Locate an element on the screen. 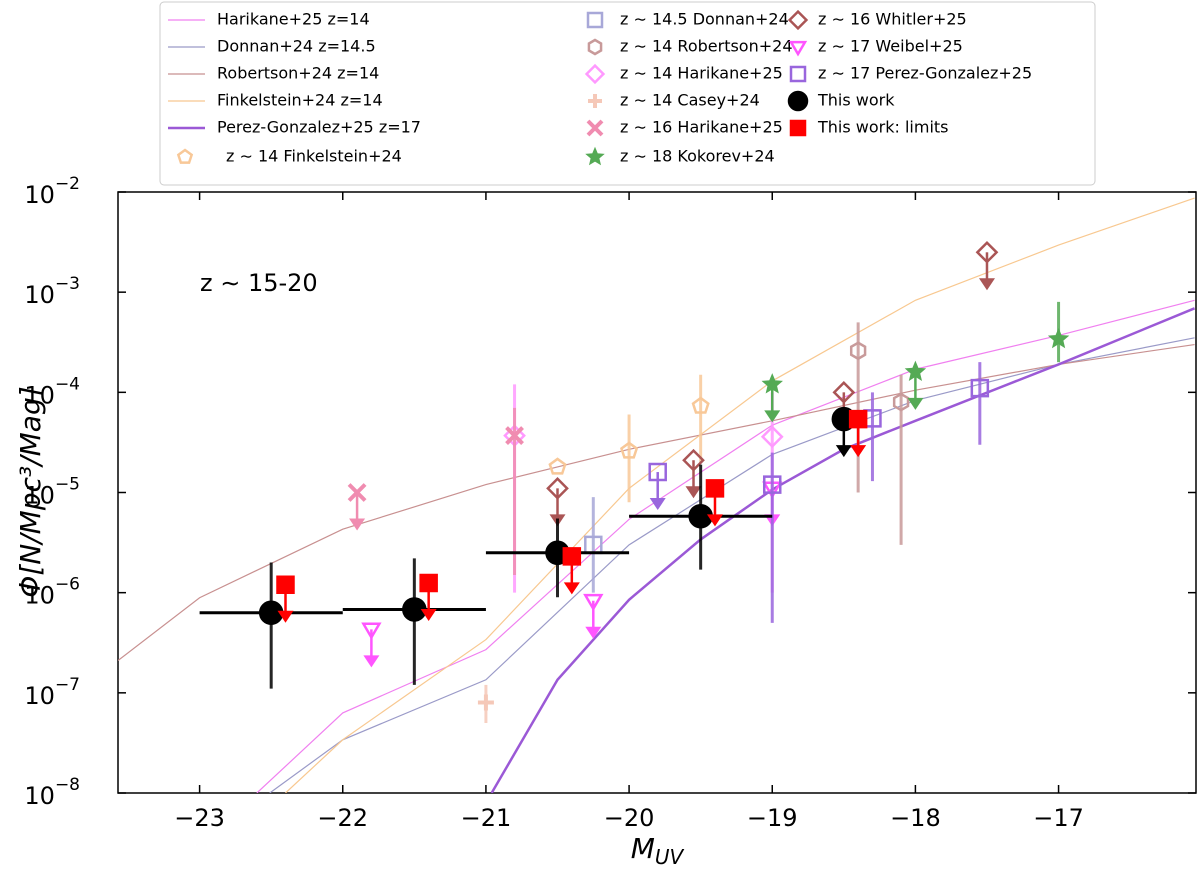  y-tick-exponent: −6 is located at coordinates (67, 585).